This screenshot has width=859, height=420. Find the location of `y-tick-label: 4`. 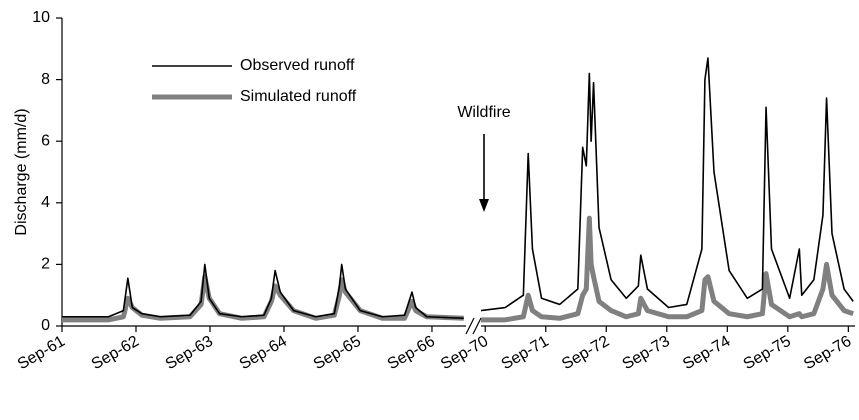

y-tick-label: 4 is located at coordinates (45, 202).